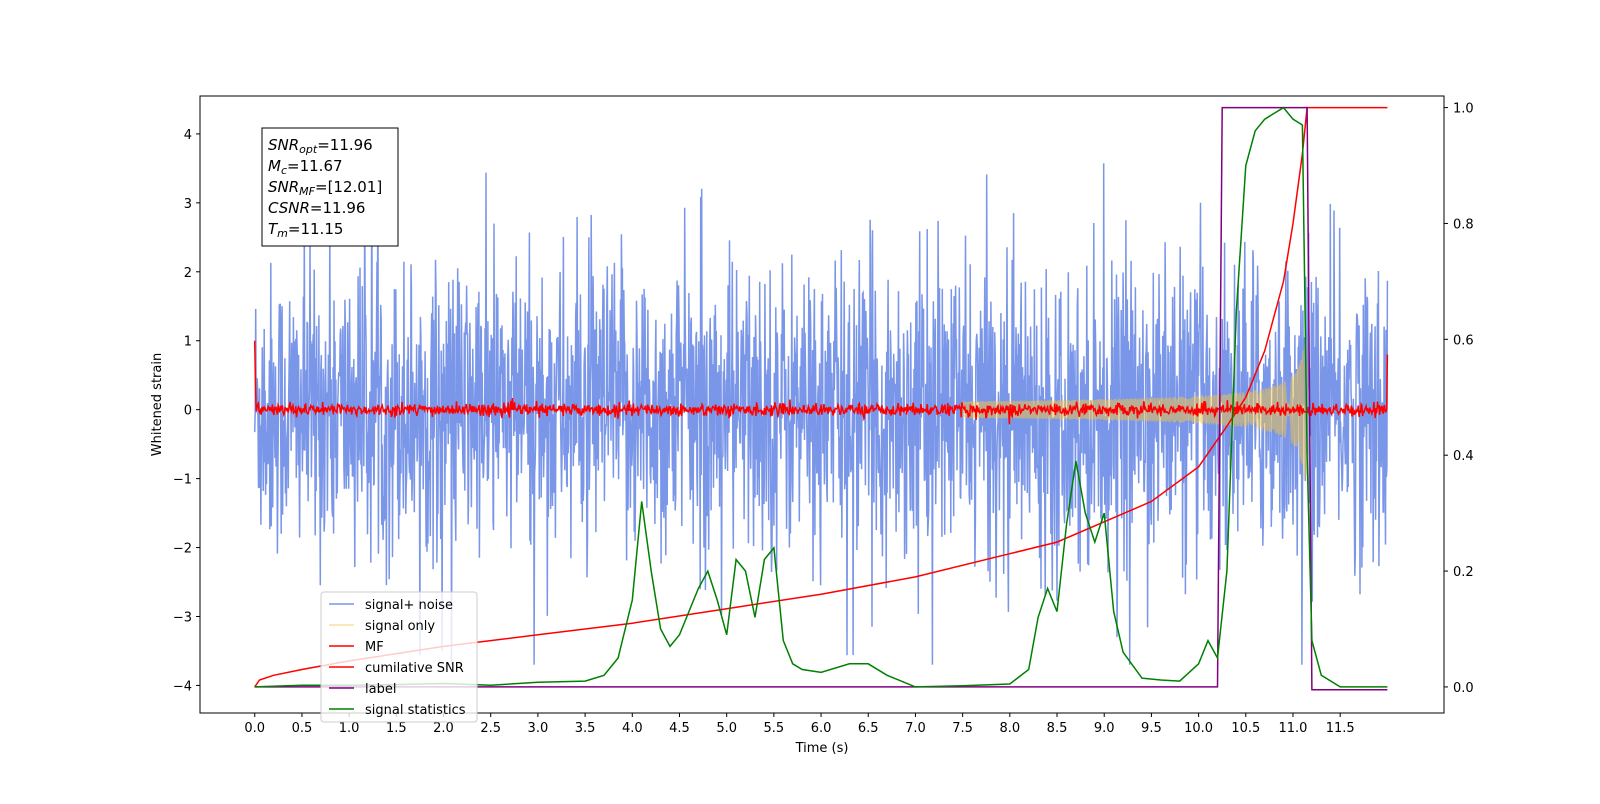 Image resolution: width=1600 pixels, height=804 pixels. I want to click on x-tick-label: 6.0, so click(821, 728).